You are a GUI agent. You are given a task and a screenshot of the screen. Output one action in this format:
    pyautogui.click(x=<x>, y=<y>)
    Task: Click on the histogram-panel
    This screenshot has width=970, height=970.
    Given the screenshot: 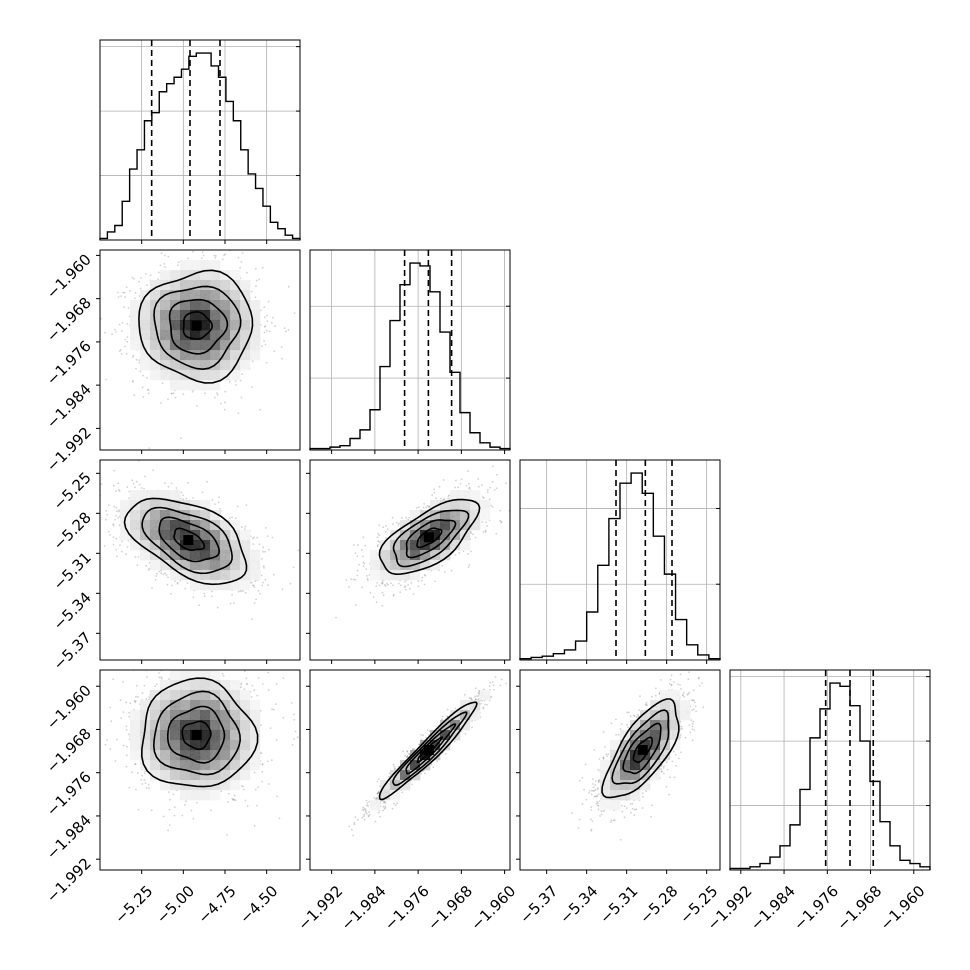 What is the action you would take?
    pyautogui.click(x=620, y=561)
    